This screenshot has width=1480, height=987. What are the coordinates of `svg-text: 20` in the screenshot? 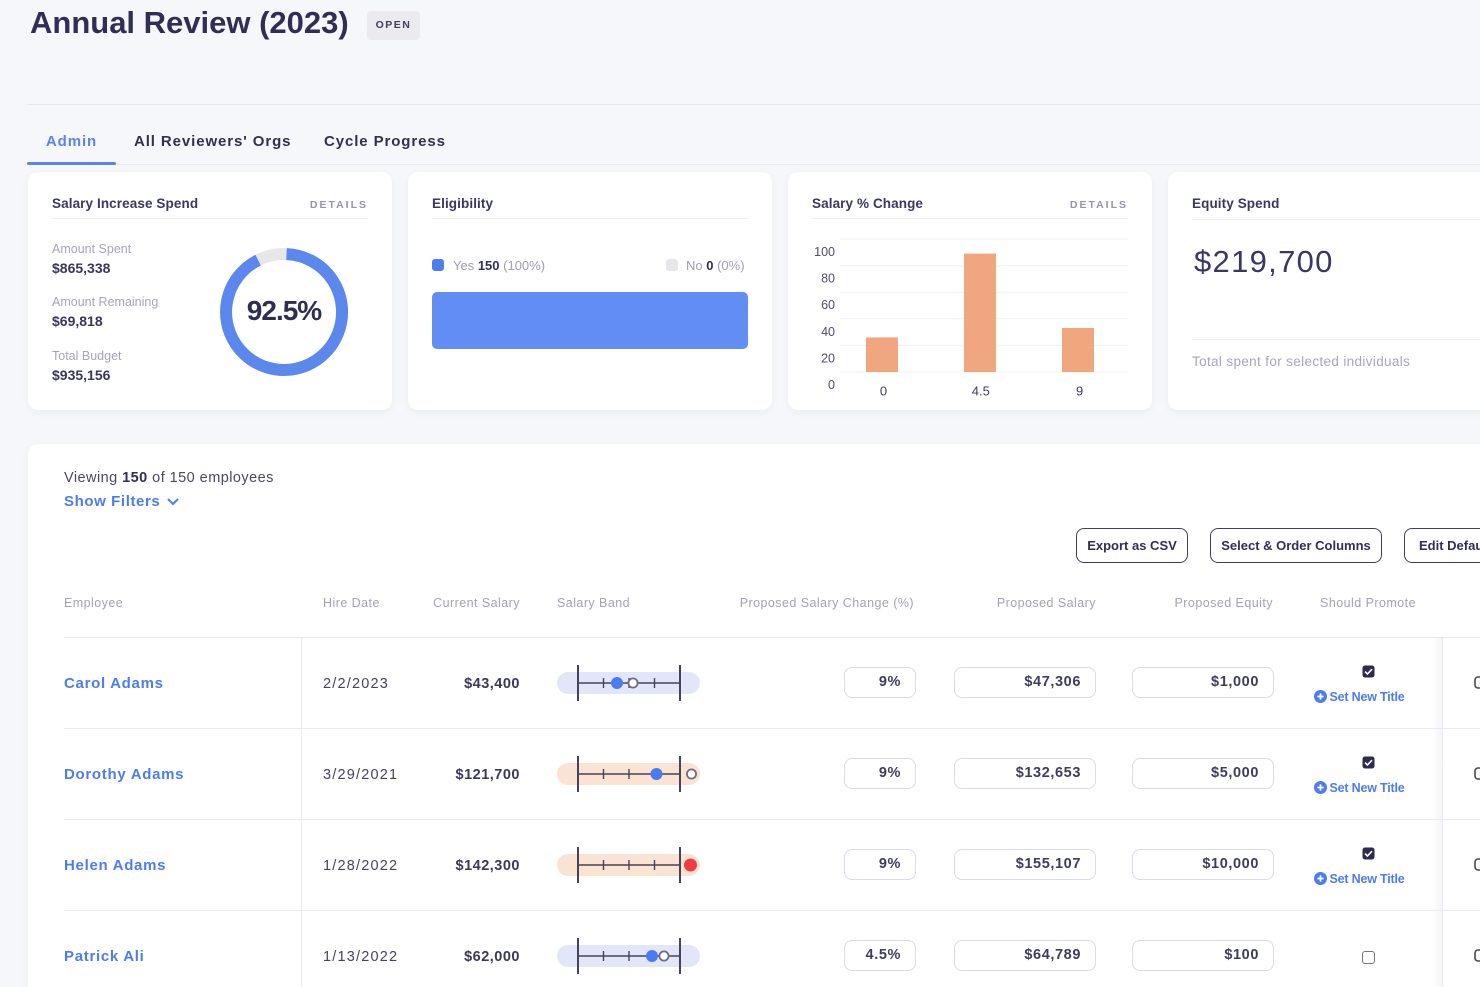 It's located at (828, 358).